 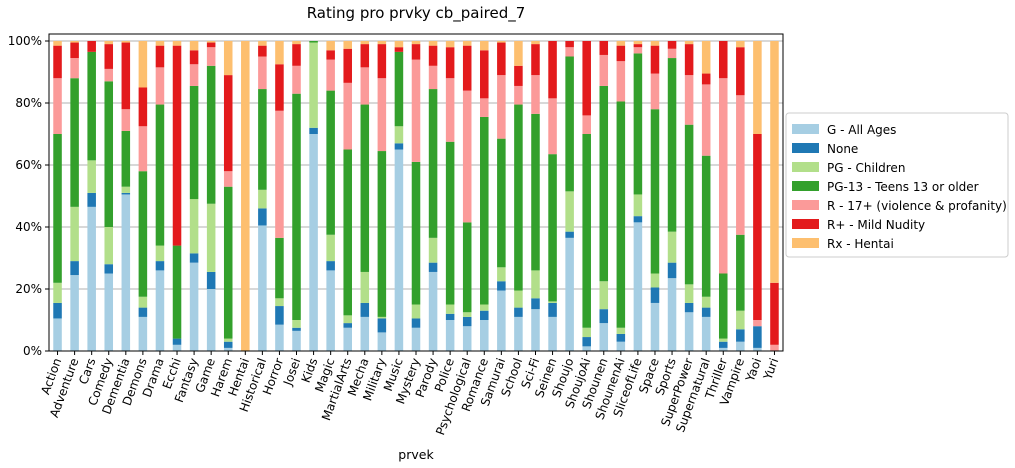 What do you see at coordinates (805, 148) in the screenshot?
I see `legend-swatch` at bounding box center [805, 148].